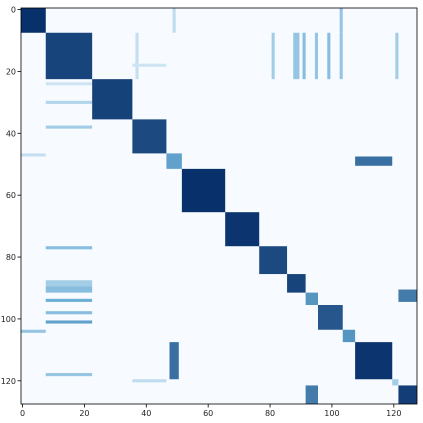 This screenshot has height=423, width=423. What do you see at coordinates (8, 381) in the screenshot?
I see `y-tick-label: 120` at bounding box center [8, 381].